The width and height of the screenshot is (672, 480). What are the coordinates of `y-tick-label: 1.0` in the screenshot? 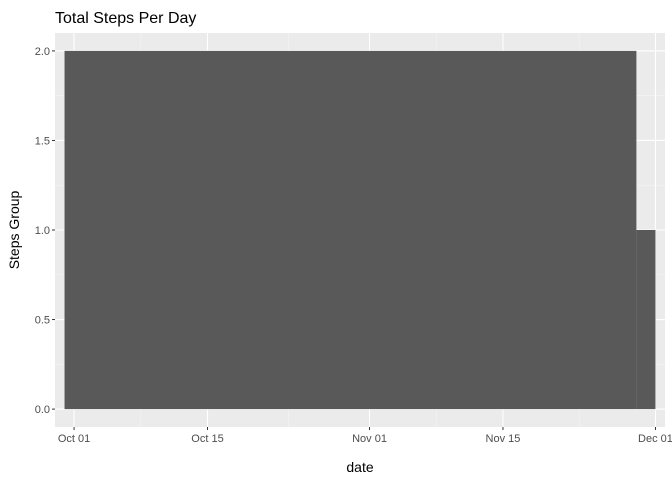 It's located at (42, 231).